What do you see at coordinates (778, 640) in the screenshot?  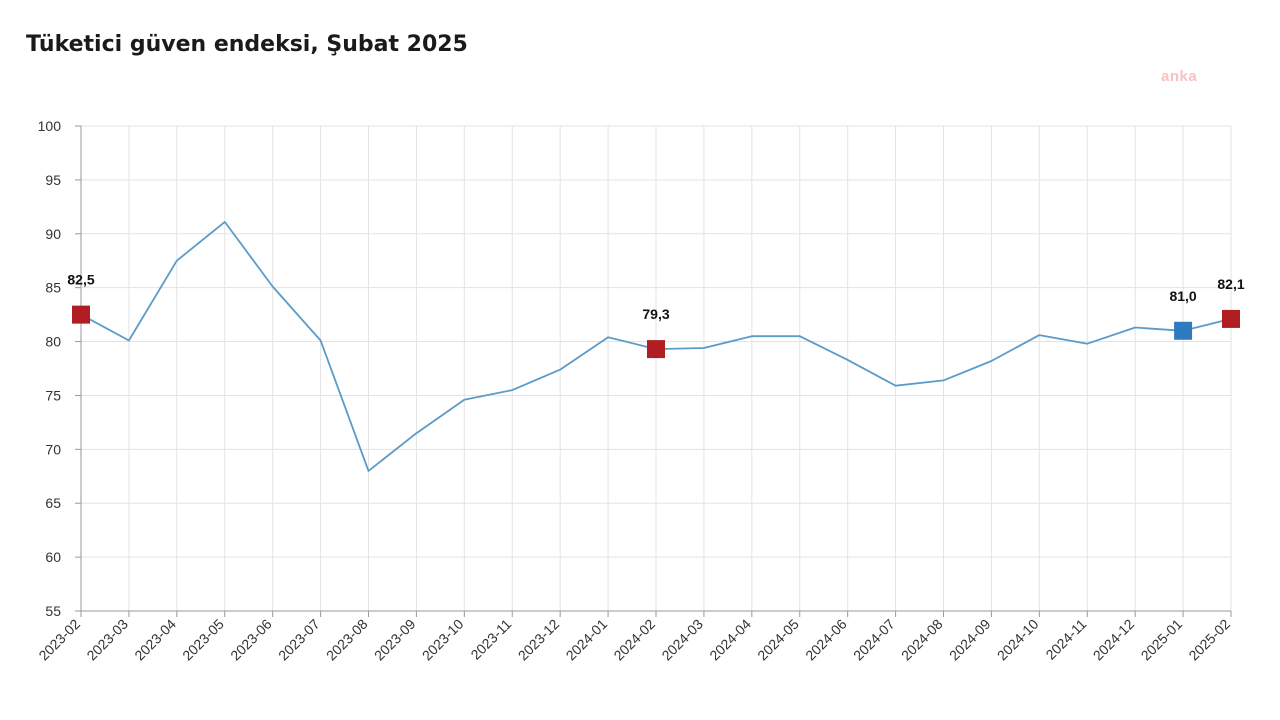 I see `x-tick-label: 2024-05` at bounding box center [778, 640].